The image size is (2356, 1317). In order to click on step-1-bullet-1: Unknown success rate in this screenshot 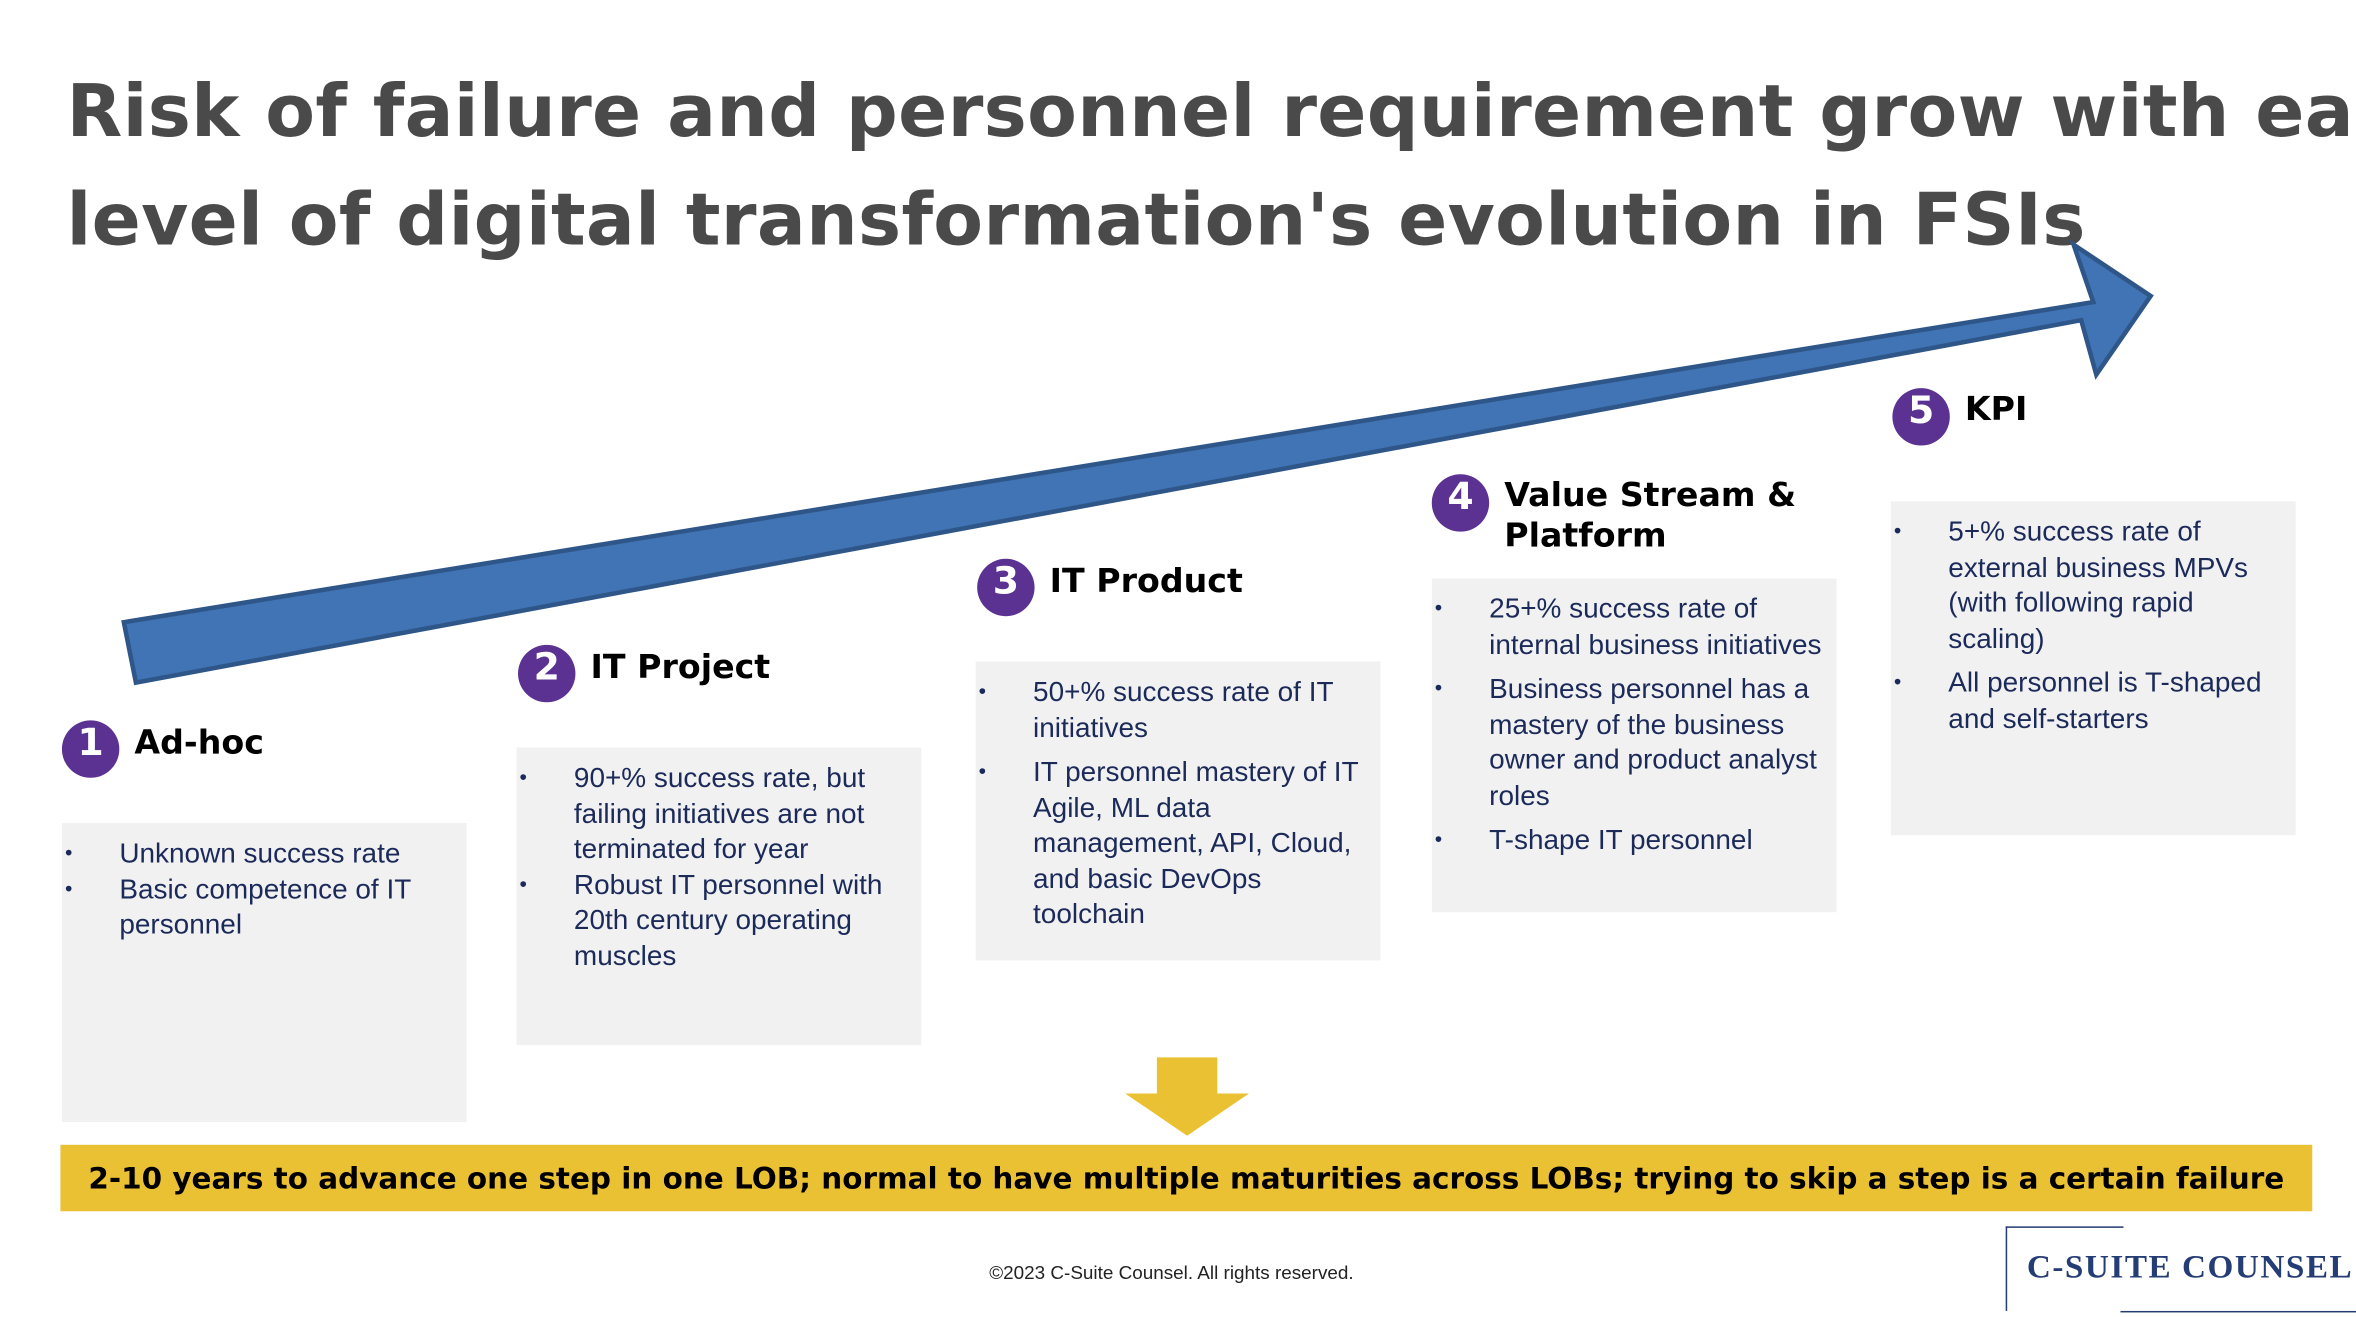, I will do `click(260, 852)`.